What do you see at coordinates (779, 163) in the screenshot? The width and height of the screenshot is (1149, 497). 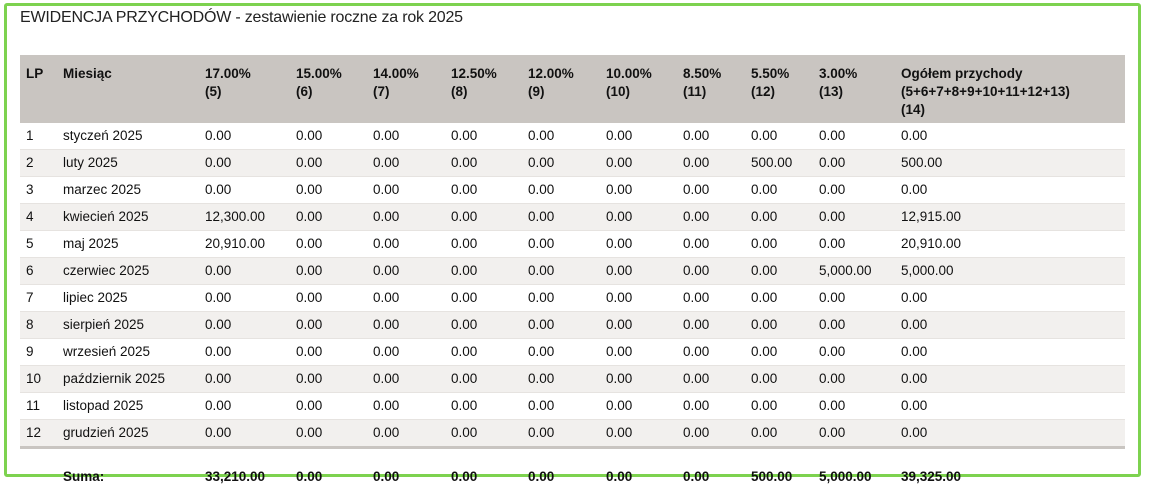 I see `amount-cell: 500.00` at bounding box center [779, 163].